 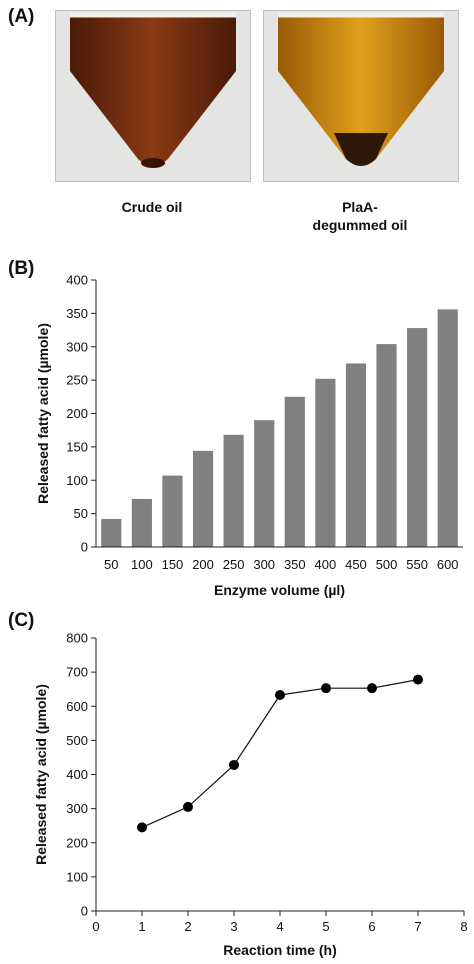 I want to click on degummed-oil-caption: PlaA- degummed oil, so click(x=360, y=216).